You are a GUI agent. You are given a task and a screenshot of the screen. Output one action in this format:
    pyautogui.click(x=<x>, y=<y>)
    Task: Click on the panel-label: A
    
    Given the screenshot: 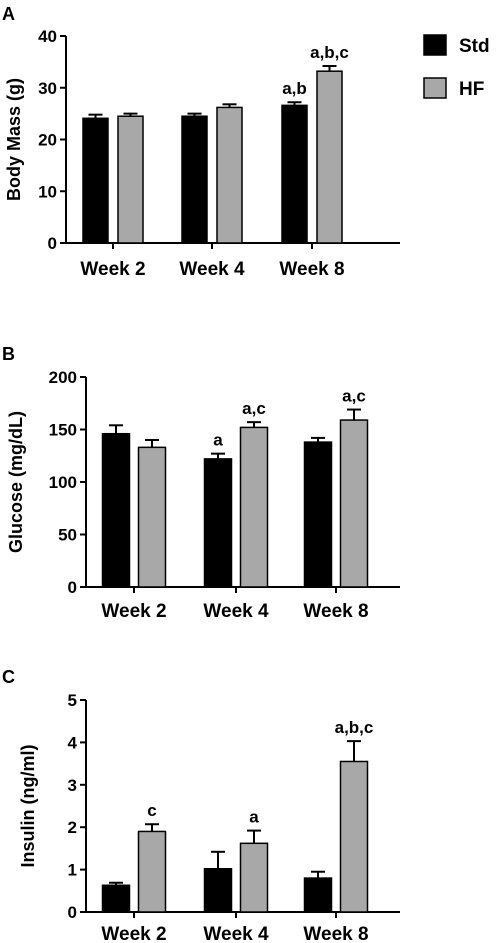 What is the action you would take?
    pyautogui.click(x=8, y=14)
    